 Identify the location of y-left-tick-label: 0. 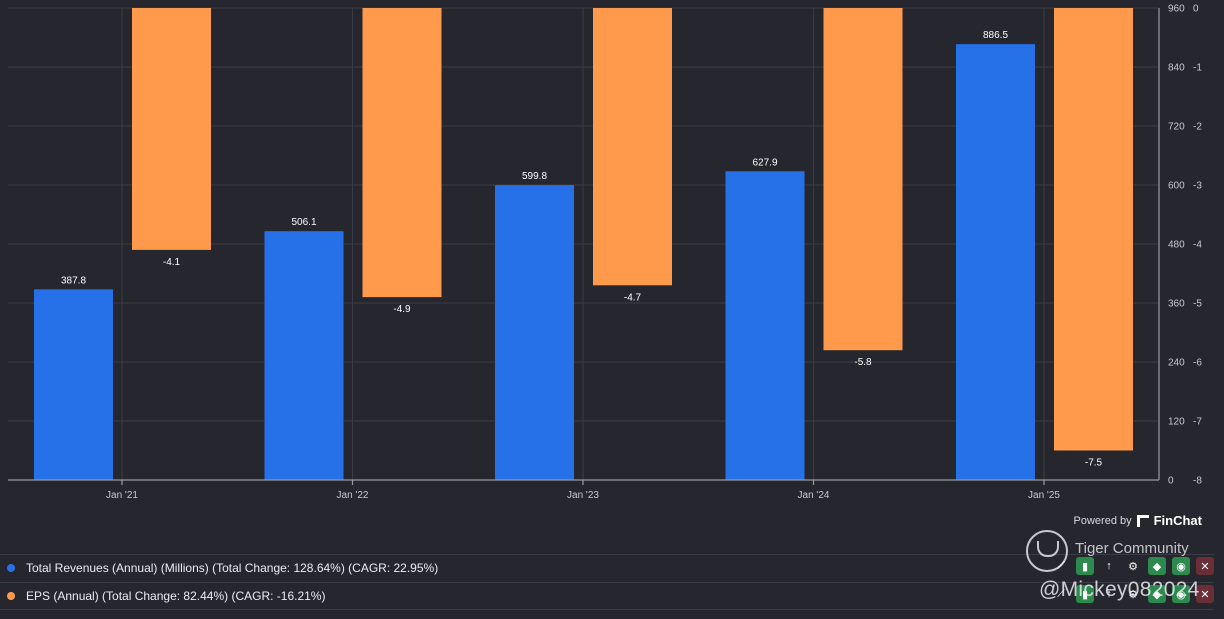
(1171, 481).